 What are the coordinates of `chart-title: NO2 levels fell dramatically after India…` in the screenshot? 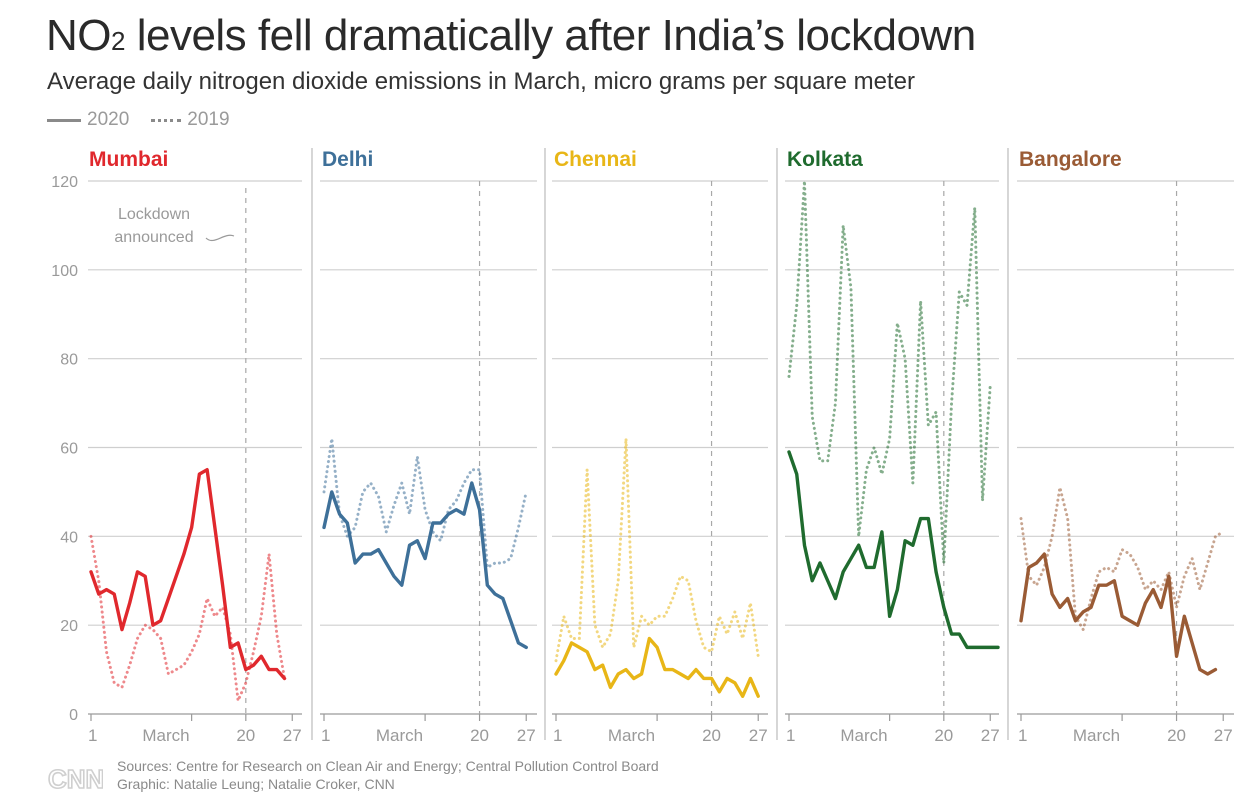 It's located at (511, 38).